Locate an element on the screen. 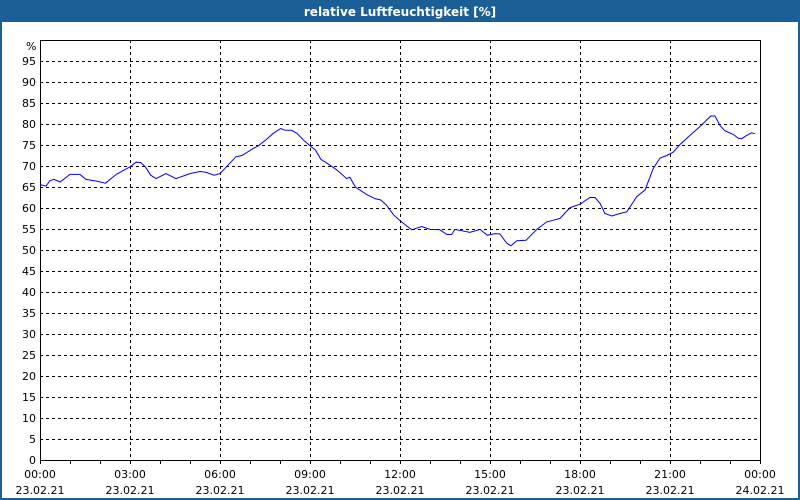 The height and width of the screenshot is (500, 800). y-tick-label: 10 is located at coordinates (29, 418).